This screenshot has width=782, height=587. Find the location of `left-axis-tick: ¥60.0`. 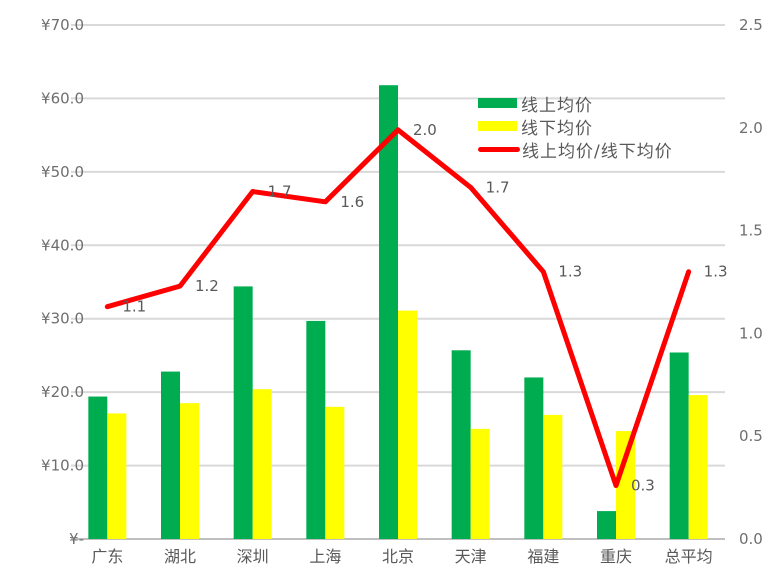

left-axis-tick: ¥60.0 is located at coordinates (62, 98).